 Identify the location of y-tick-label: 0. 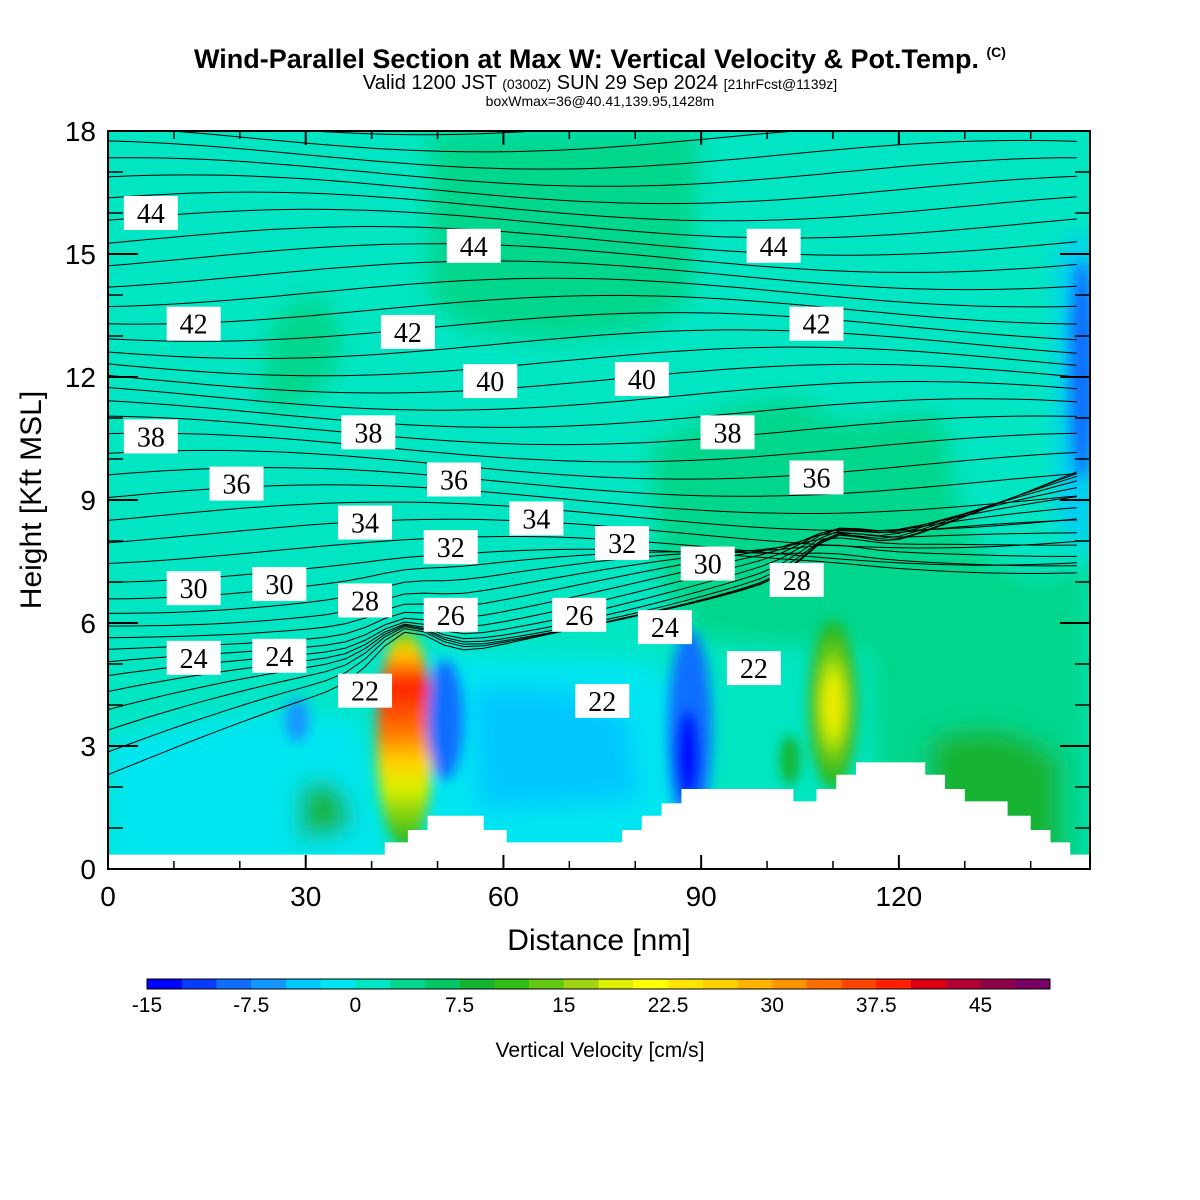
(88, 869).